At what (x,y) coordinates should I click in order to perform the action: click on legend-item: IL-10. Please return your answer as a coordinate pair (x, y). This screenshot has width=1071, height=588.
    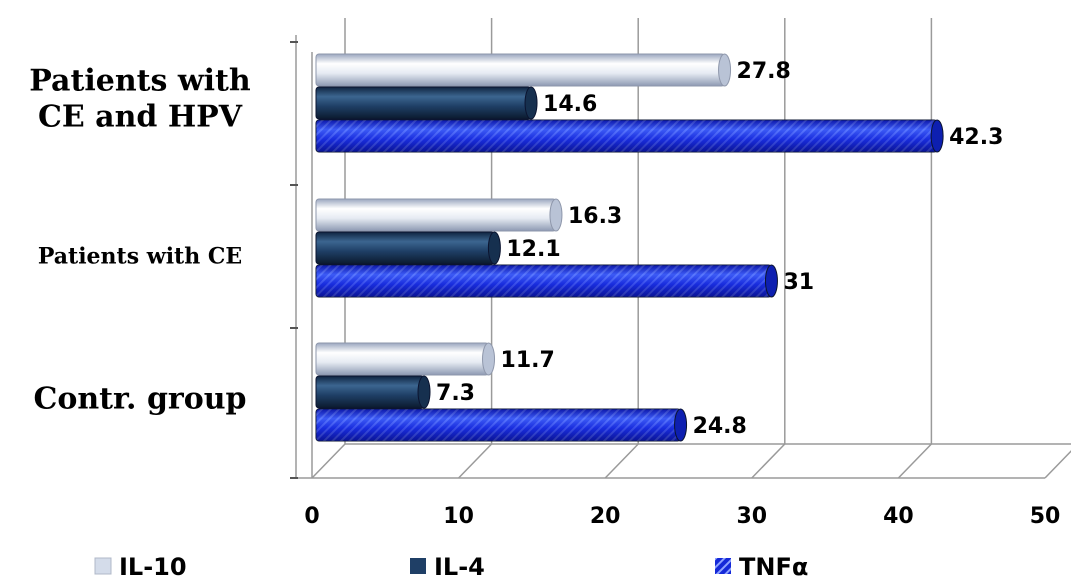
    Looking at the image, I should click on (140, 567).